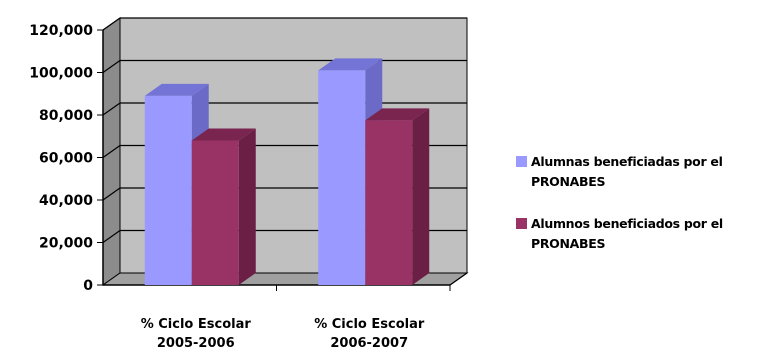  What do you see at coordinates (88, 286) in the screenshot?
I see `y-tick-label: 0` at bounding box center [88, 286].